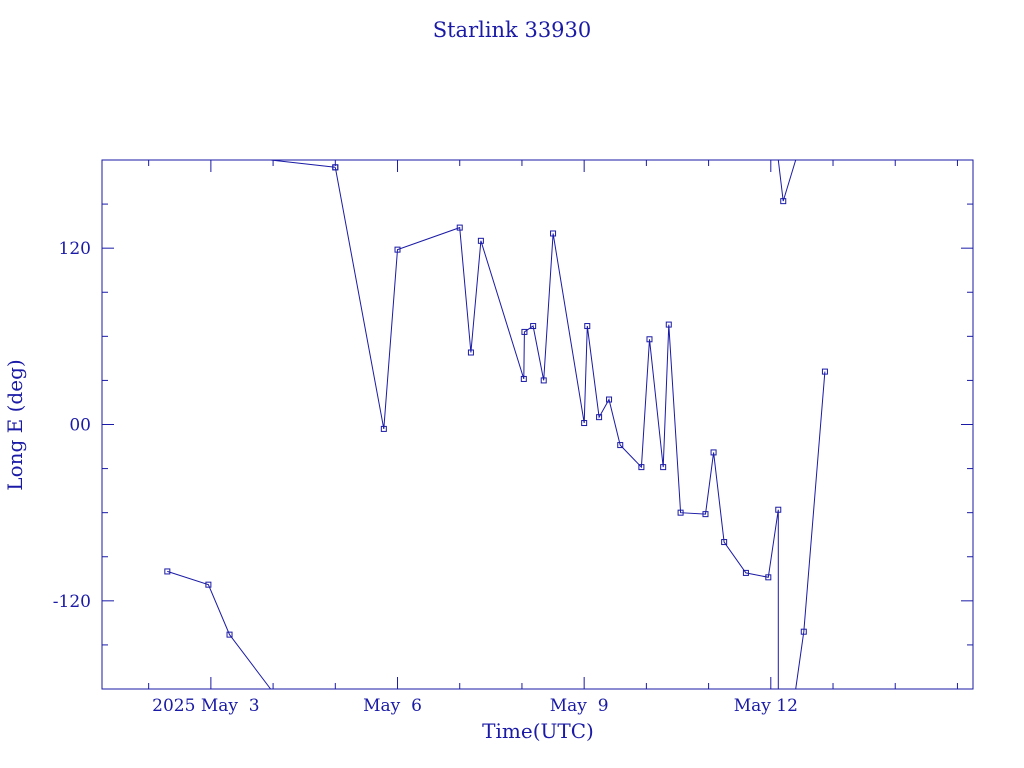 This screenshot has width=1024, height=768. What do you see at coordinates (766, 706) in the screenshot?
I see `x-tick-label: May 12` at bounding box center [766, 706].